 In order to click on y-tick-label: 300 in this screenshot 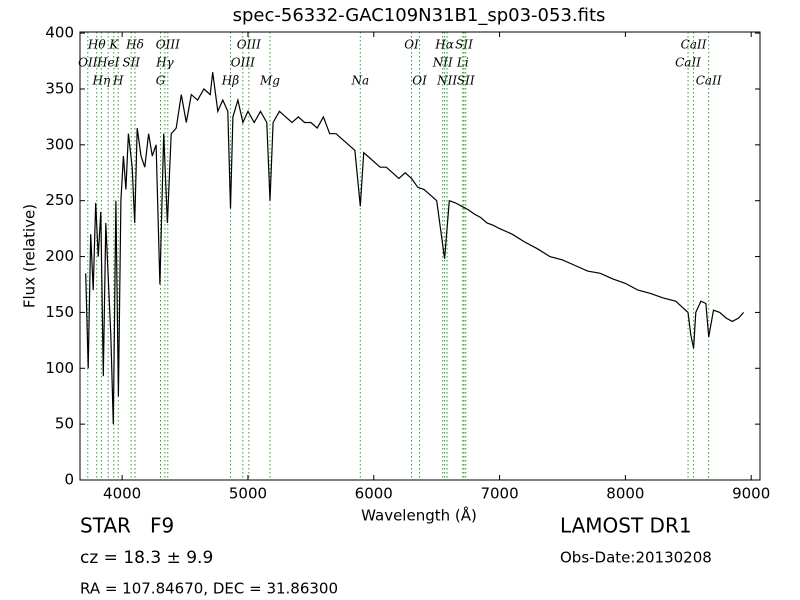, I will do `click(59, 144)`.